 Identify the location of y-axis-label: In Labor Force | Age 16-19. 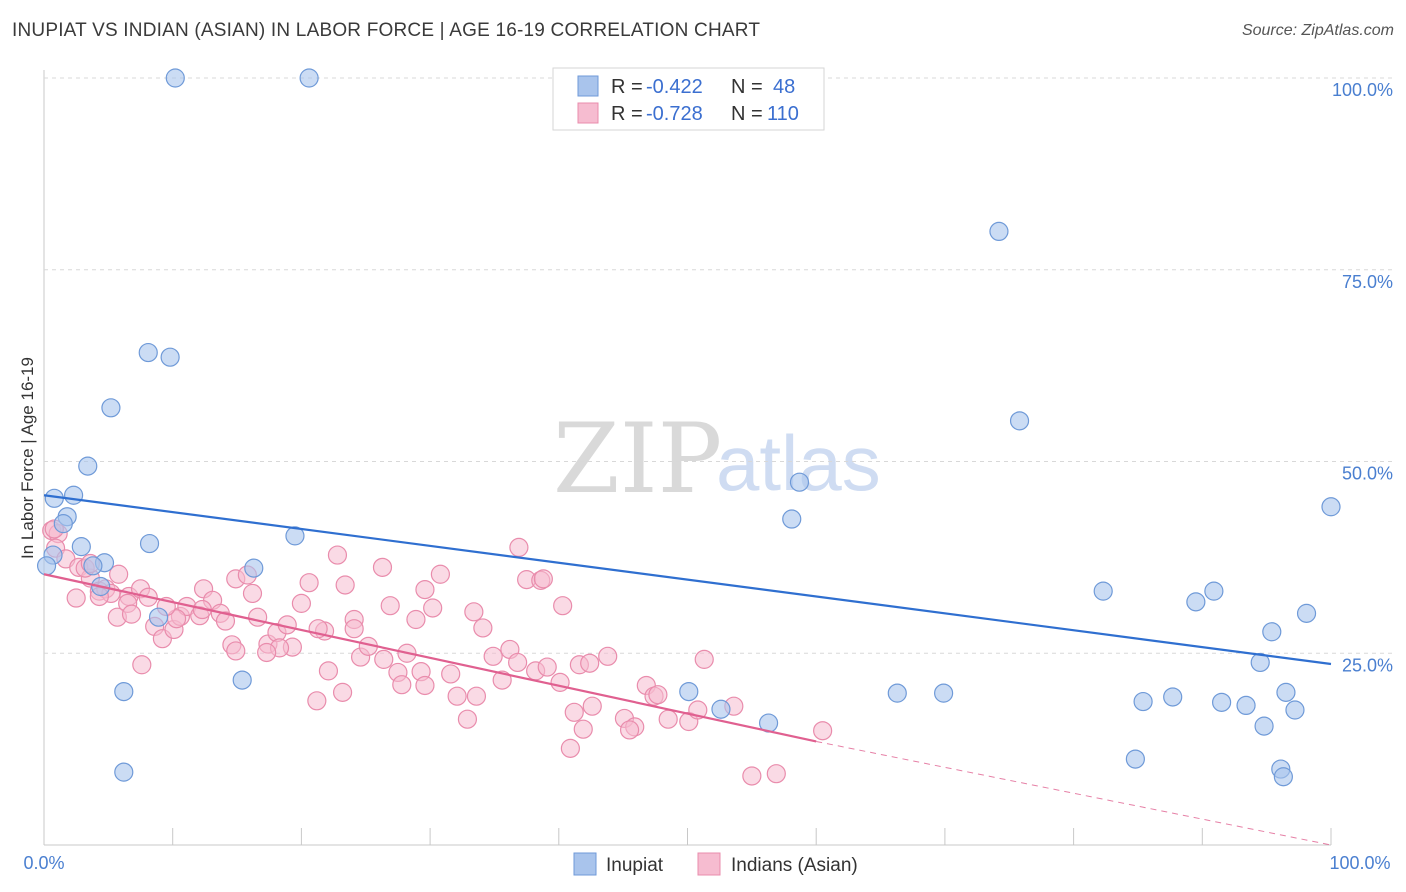
(27, 458).